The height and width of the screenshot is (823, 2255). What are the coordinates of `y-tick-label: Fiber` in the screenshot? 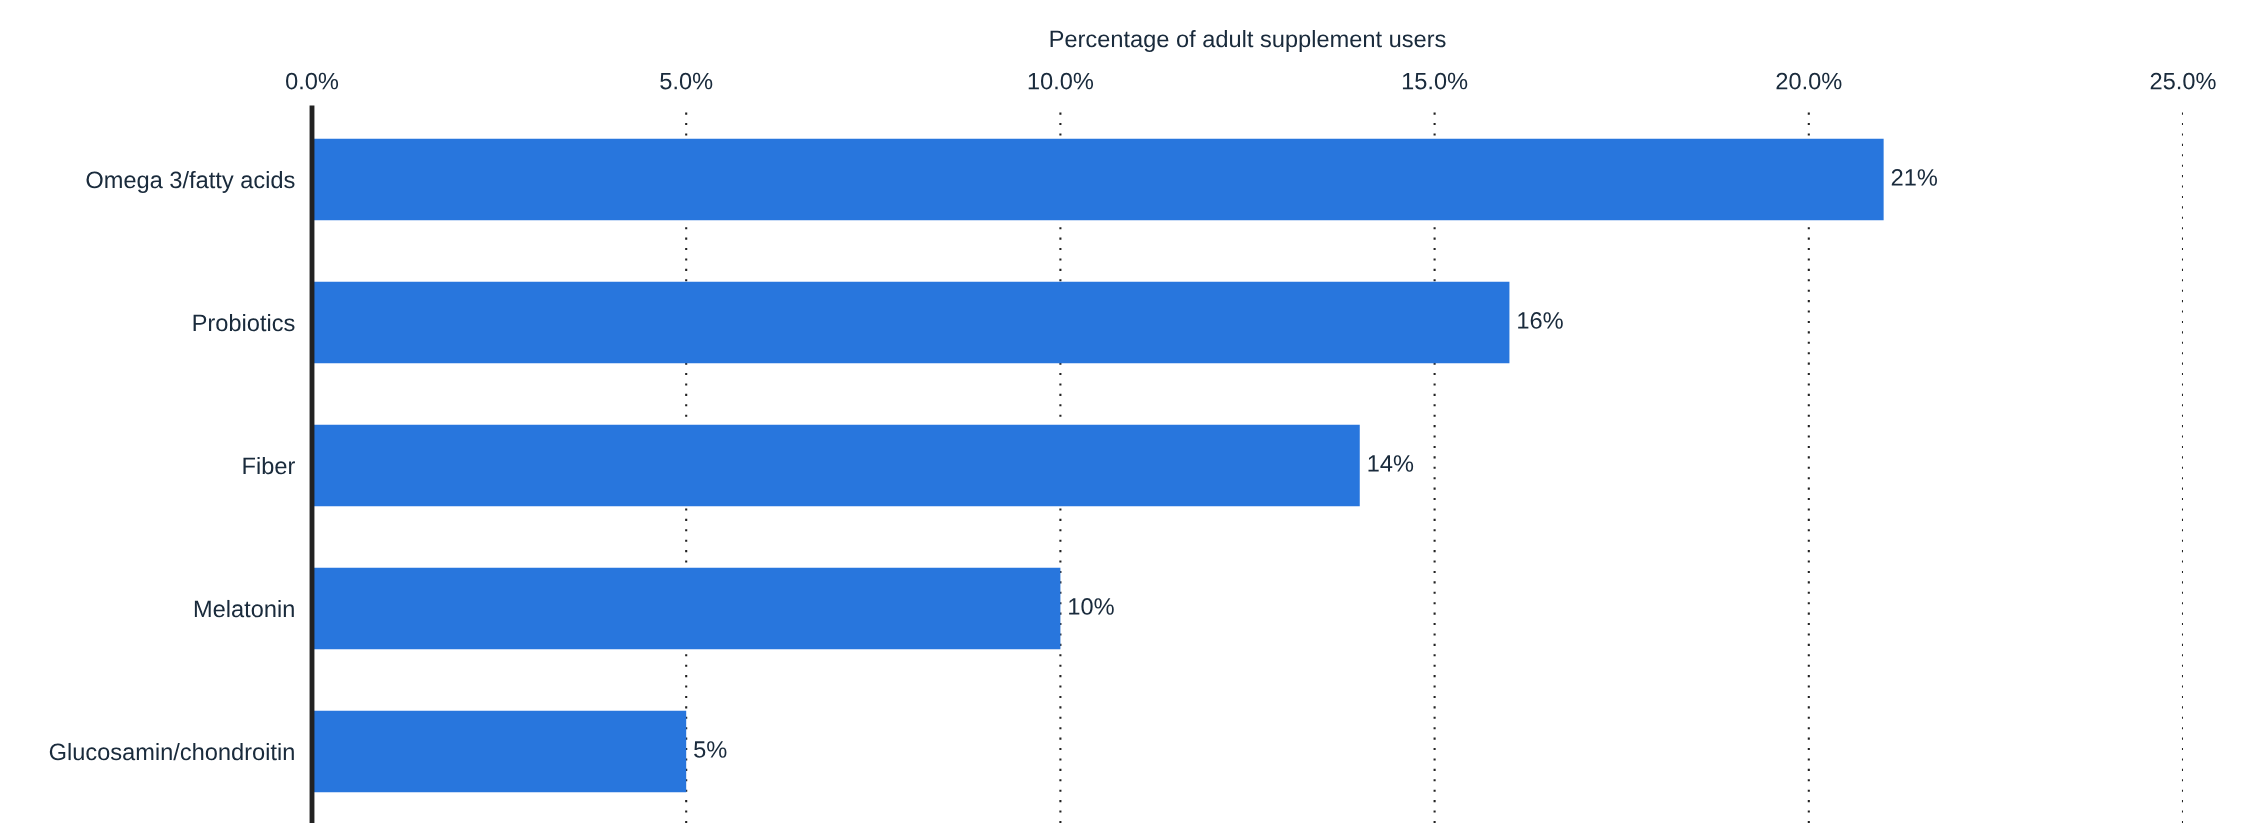 It's located at (269, 465).